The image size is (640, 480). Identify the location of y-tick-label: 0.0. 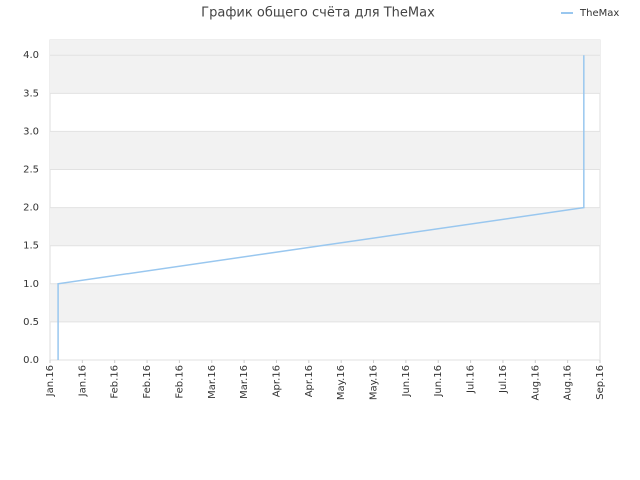
(31, 360).